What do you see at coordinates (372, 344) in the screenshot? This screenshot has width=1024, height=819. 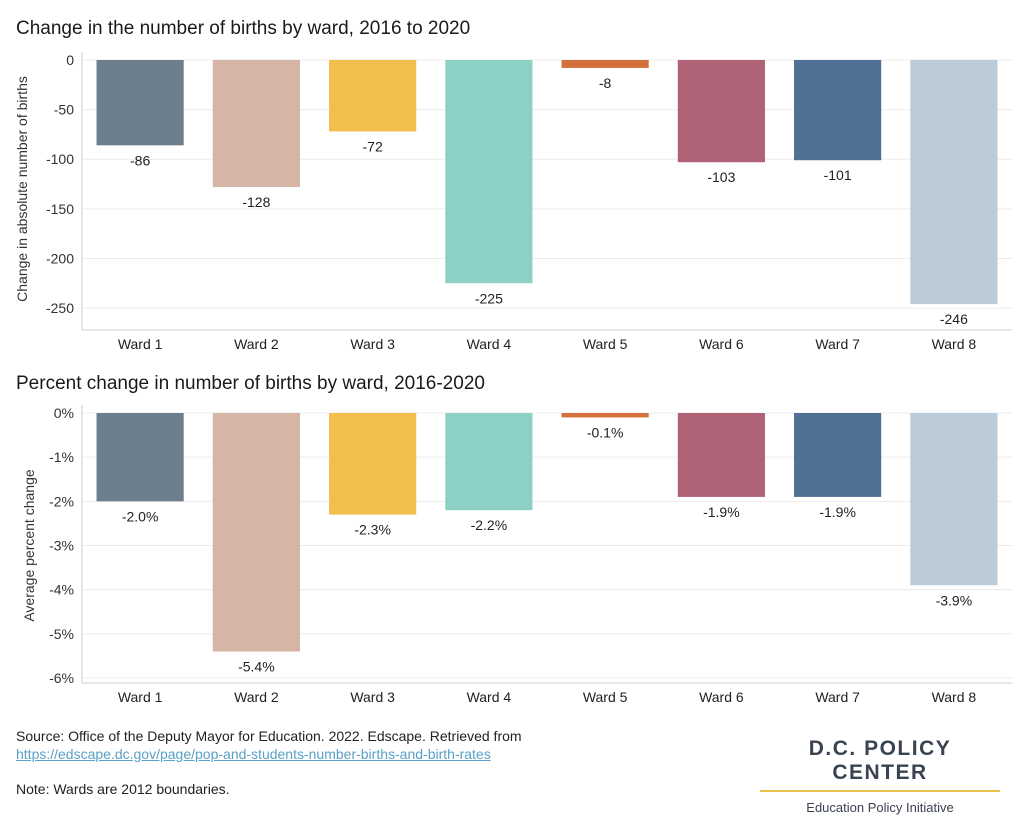 I see `chart1-x-tick-label: Ward 3` at bounding box center [372, 344].